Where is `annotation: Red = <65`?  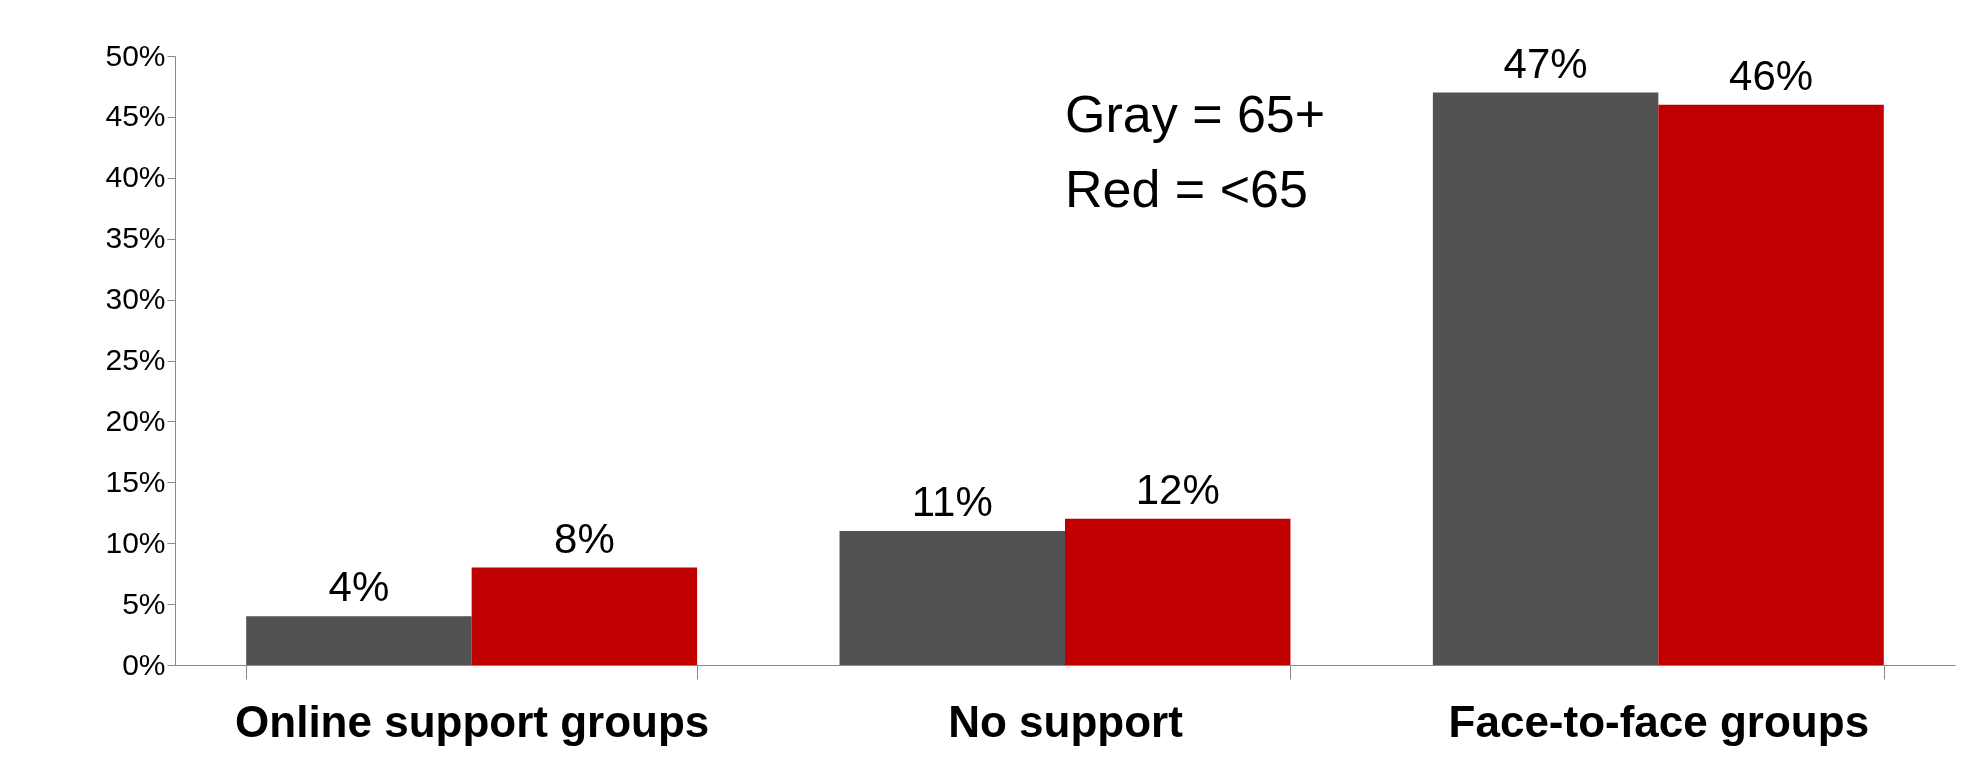
annotation: Red = <65 is located at coordinates (1186, 189).